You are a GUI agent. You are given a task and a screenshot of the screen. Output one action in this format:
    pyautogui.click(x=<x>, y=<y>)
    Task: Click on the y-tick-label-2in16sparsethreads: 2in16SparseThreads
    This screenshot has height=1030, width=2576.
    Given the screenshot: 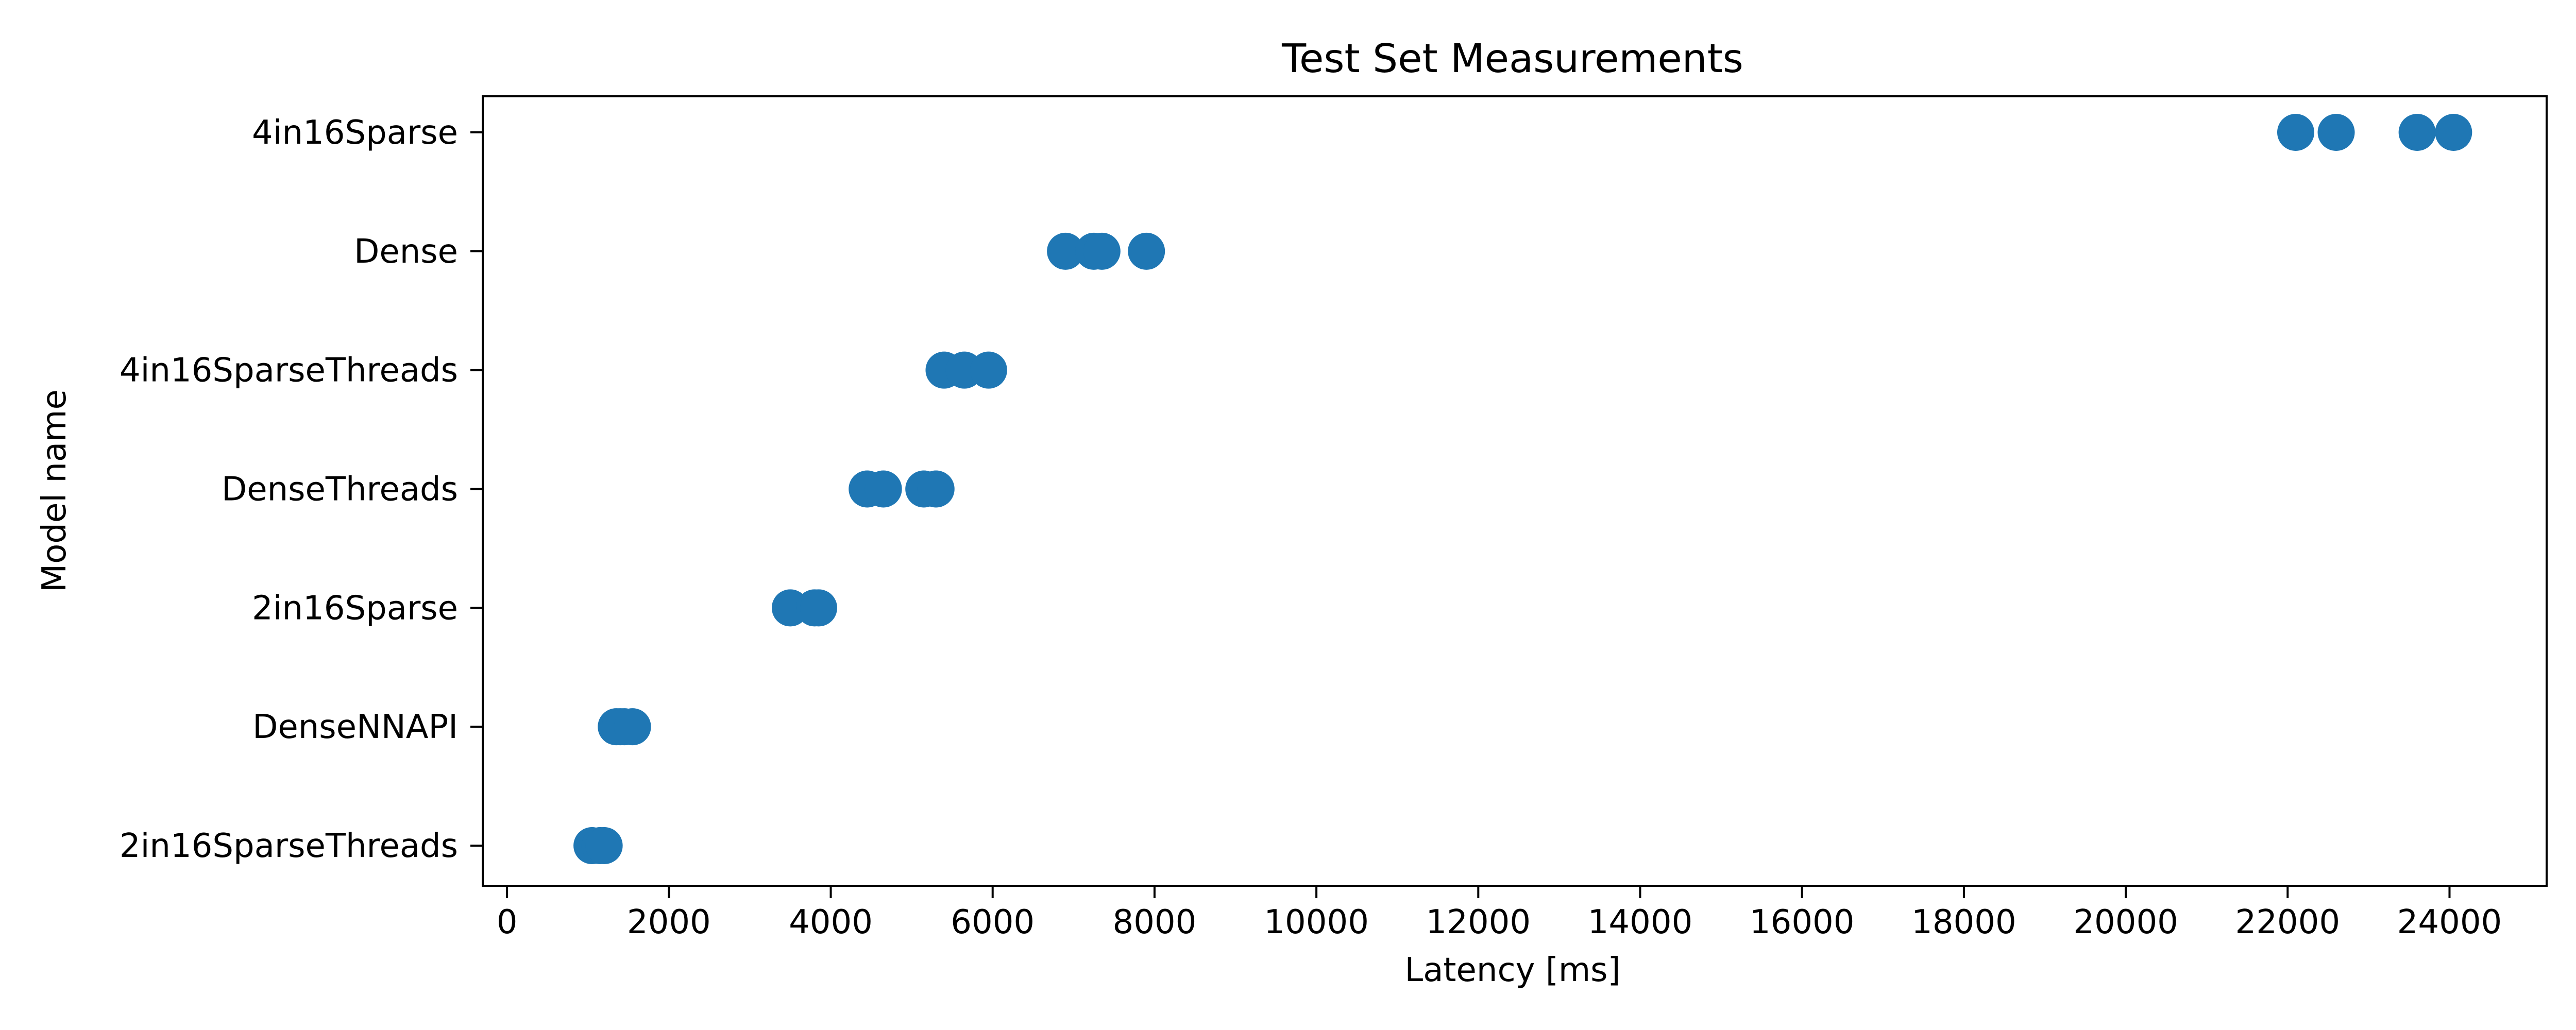 What is the action you would take?
    pyautogui.click(x=289, y=846)
    